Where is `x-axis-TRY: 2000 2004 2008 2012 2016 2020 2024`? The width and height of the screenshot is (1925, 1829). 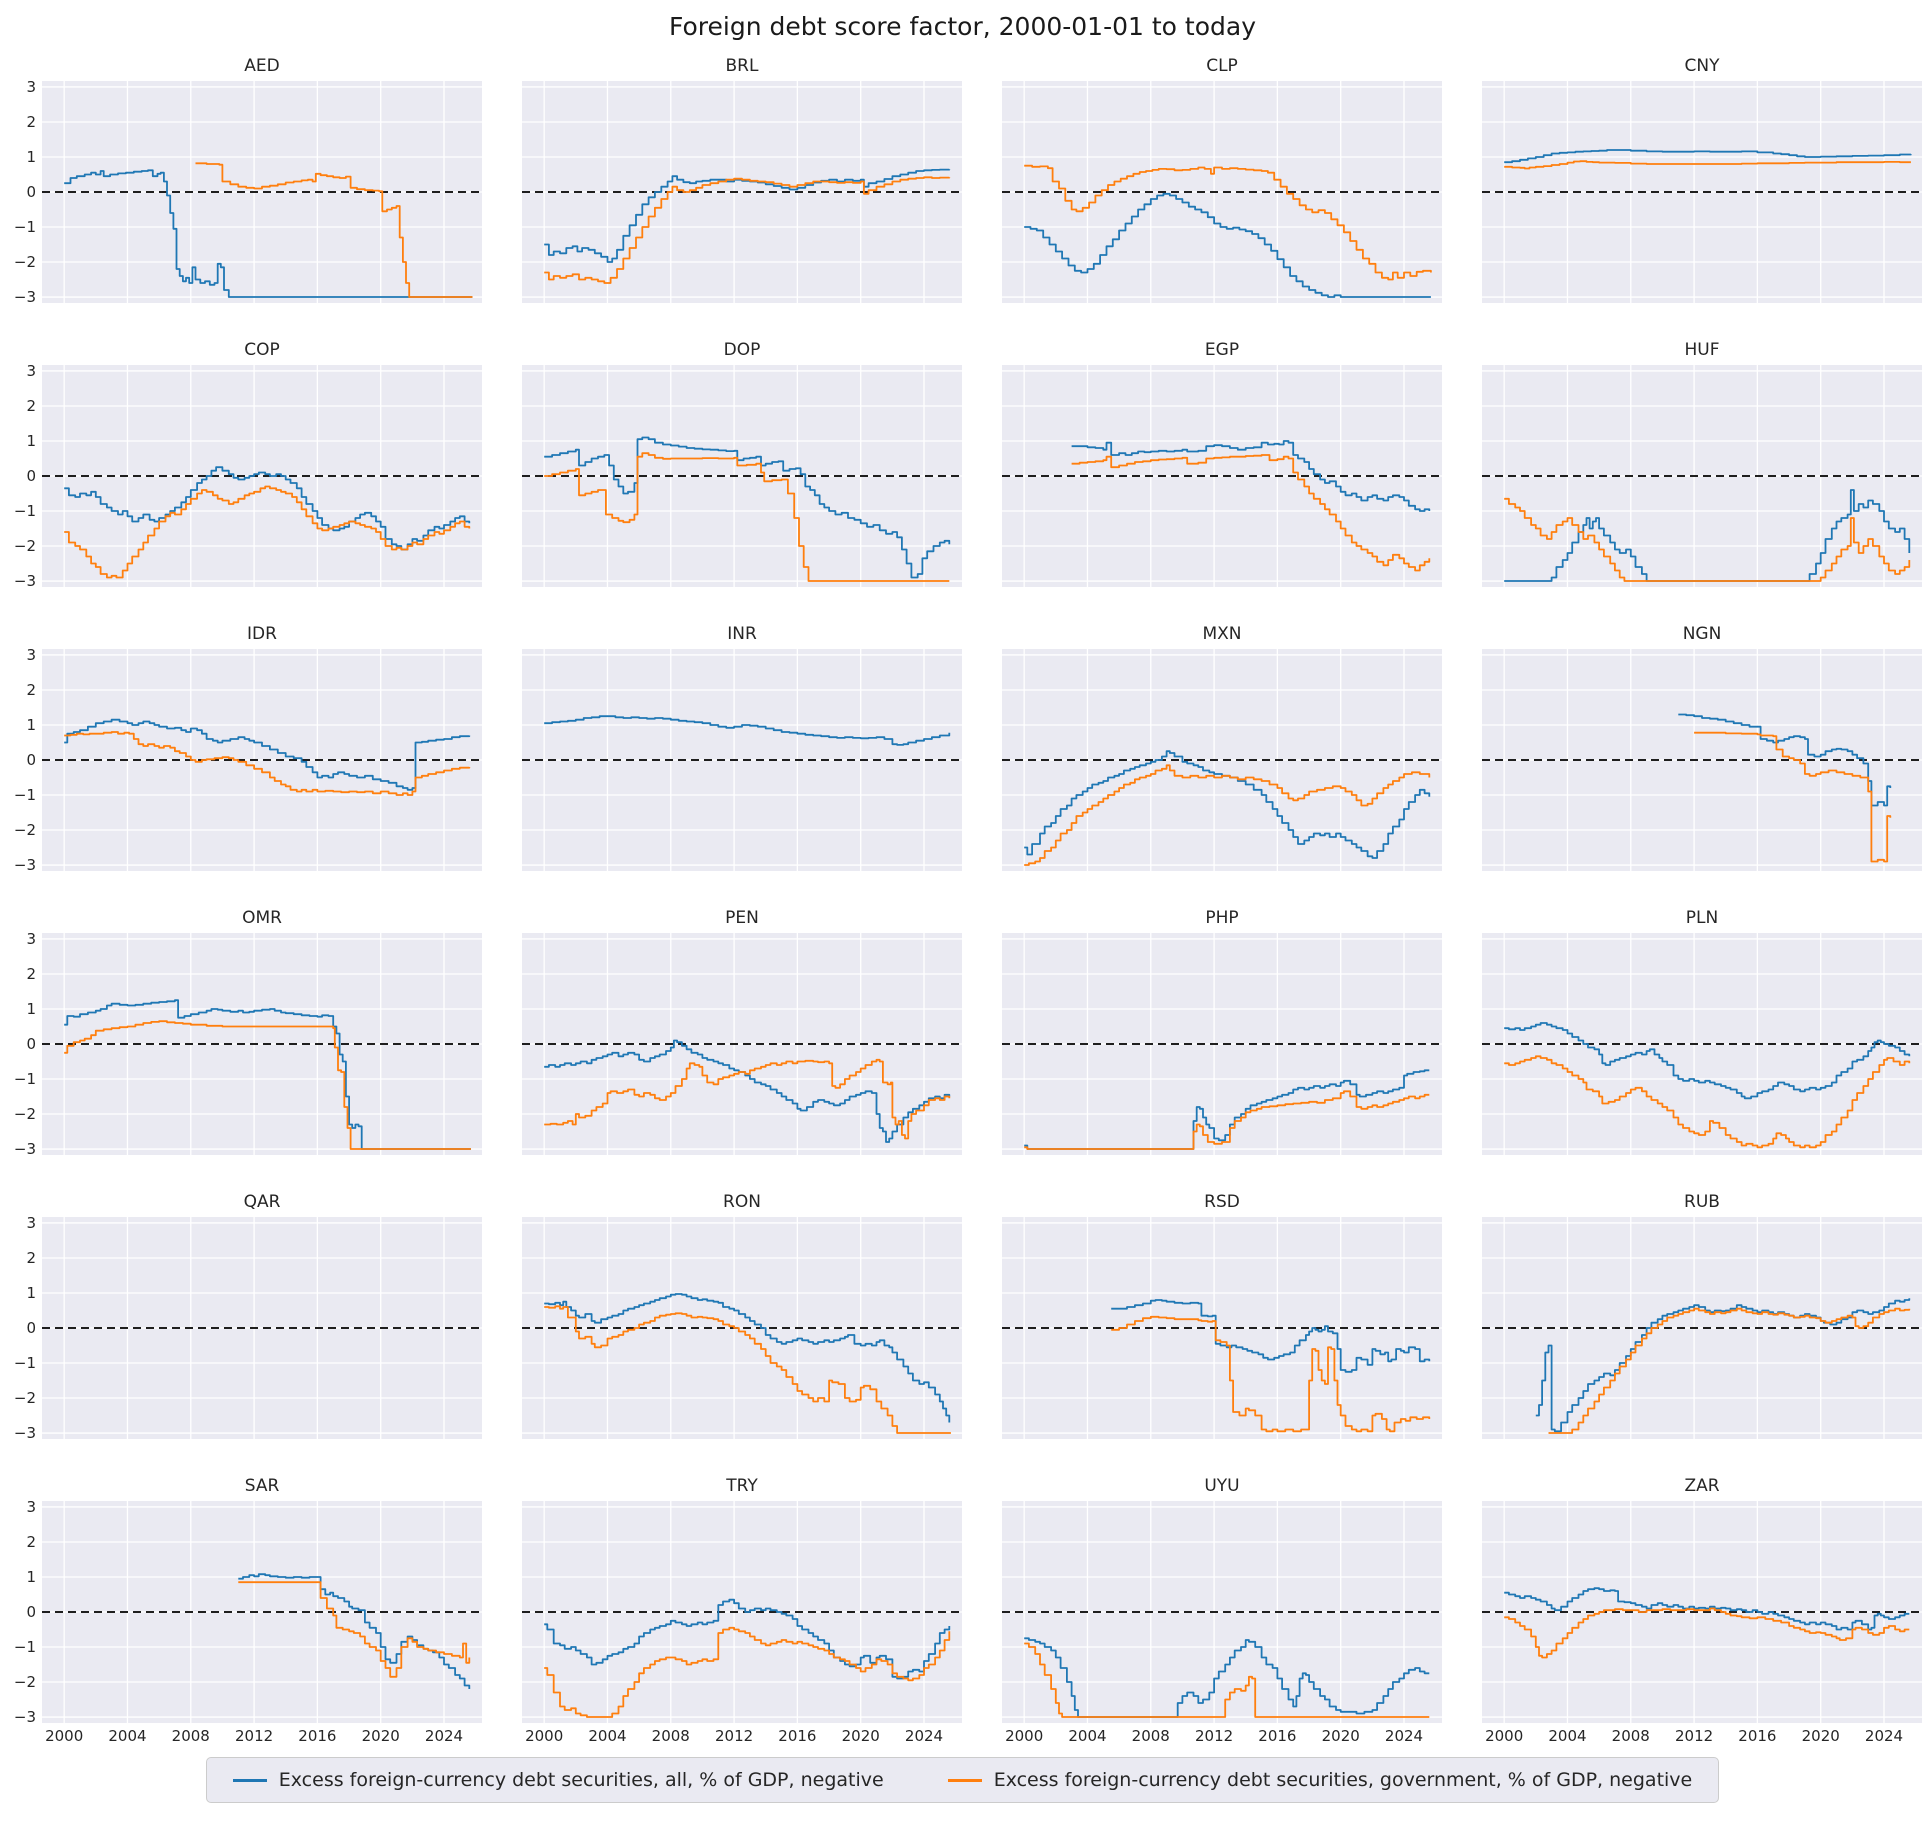
x-axis-TRY: 2000 2004 2008 2012 2016 2020 2024 is located at coordinates (742, 1739).